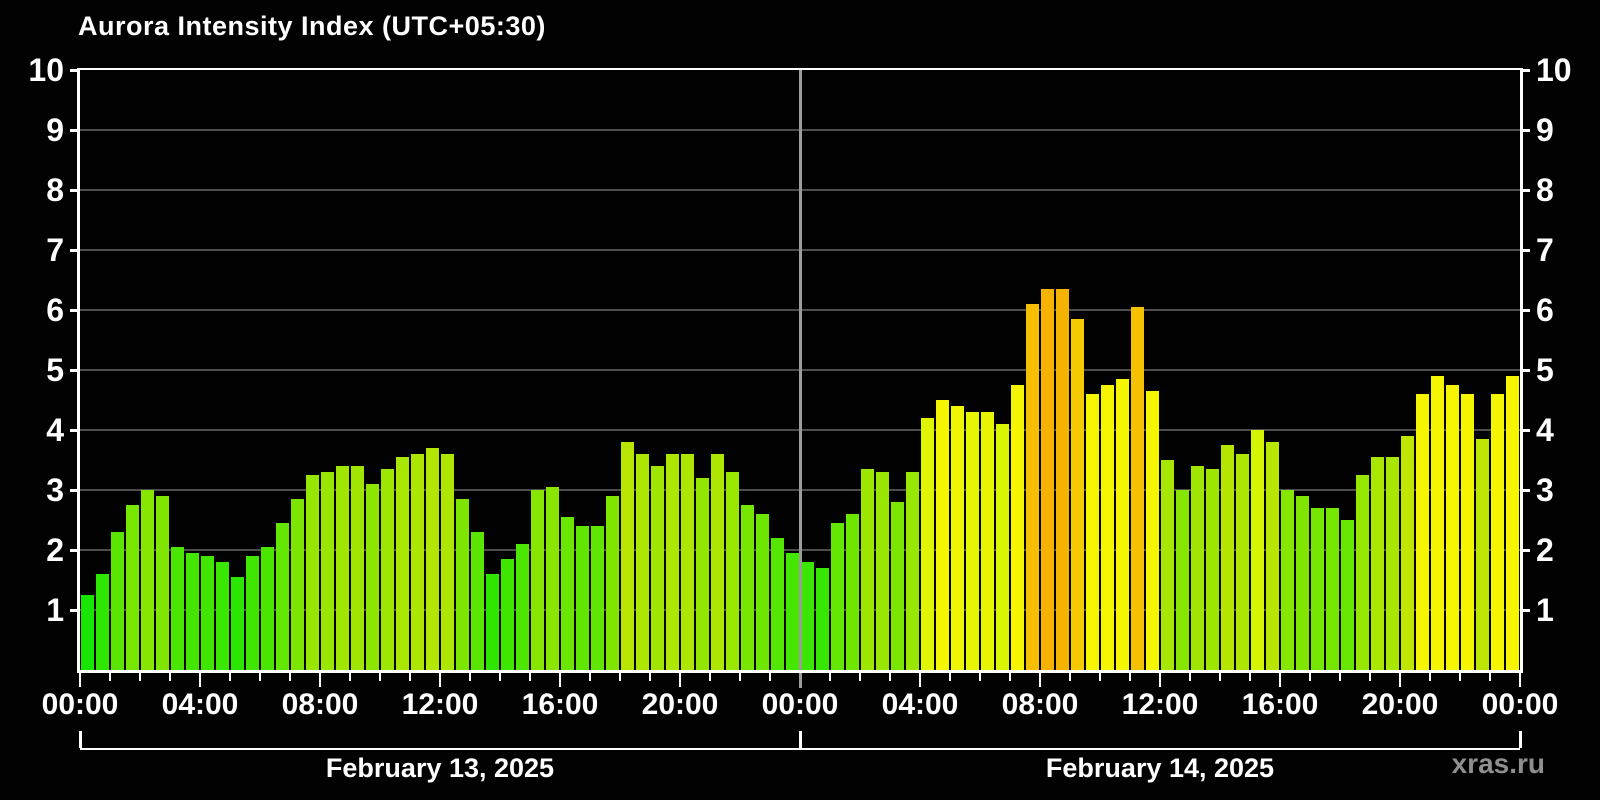  I want to click on chart-title: Aurora Intensity Index (UTC+05:30), so click(312, 26).